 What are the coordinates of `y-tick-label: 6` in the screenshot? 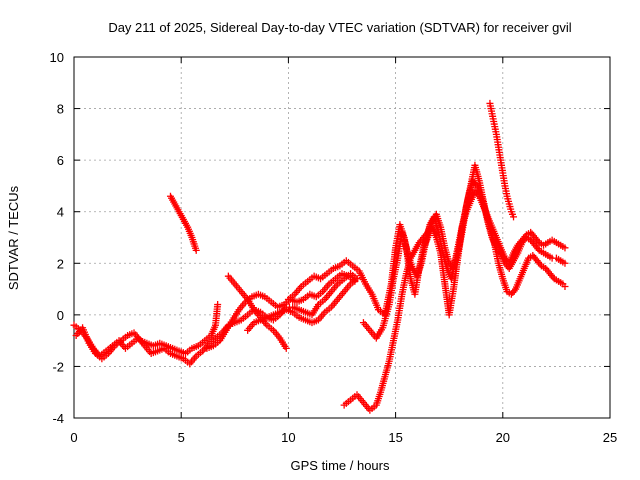 It's located at (60, 160).